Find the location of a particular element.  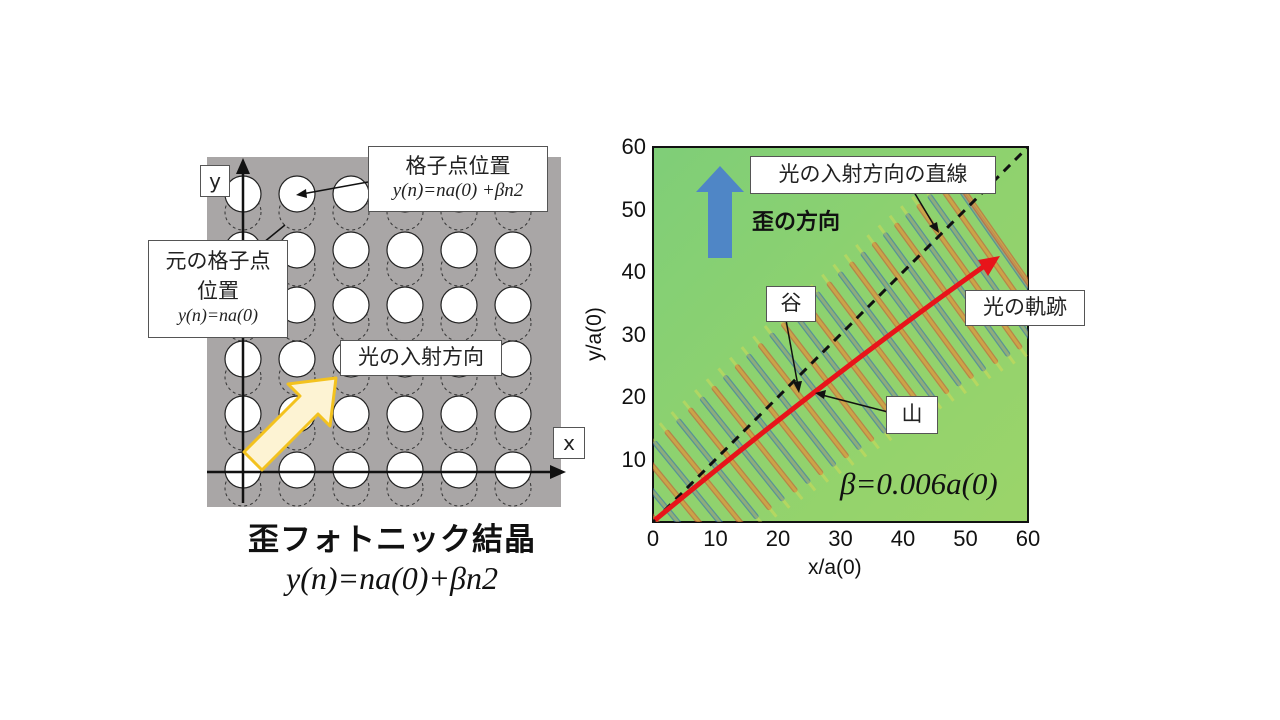

incident-line-callout: 光の入射方向の直線 is located at coordinates (873, 175).